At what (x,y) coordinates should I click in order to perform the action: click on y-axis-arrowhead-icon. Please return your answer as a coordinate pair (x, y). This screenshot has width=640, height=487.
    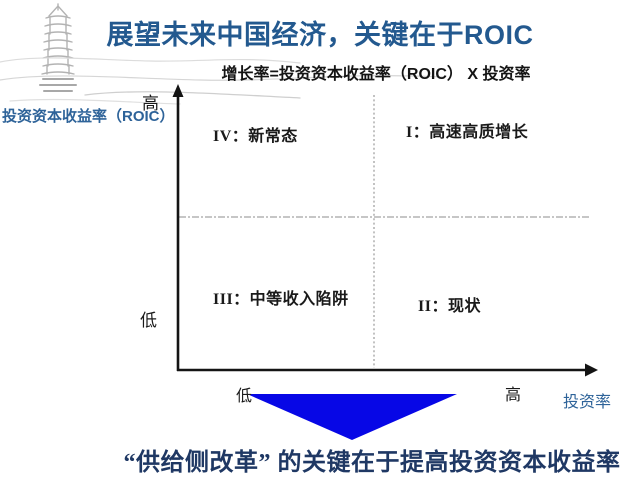
    Looking at the image, I should click on (178, 90).